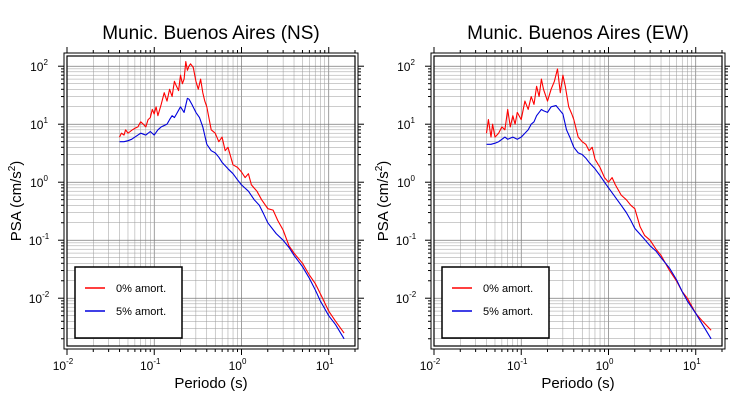 Image resolution: width=730 pixels, height=400 pixels. Describe the element at coordinates (578, 33) in the screenshot. I see `chart-title: Munic. Buenos Aires (EW)` at that location.